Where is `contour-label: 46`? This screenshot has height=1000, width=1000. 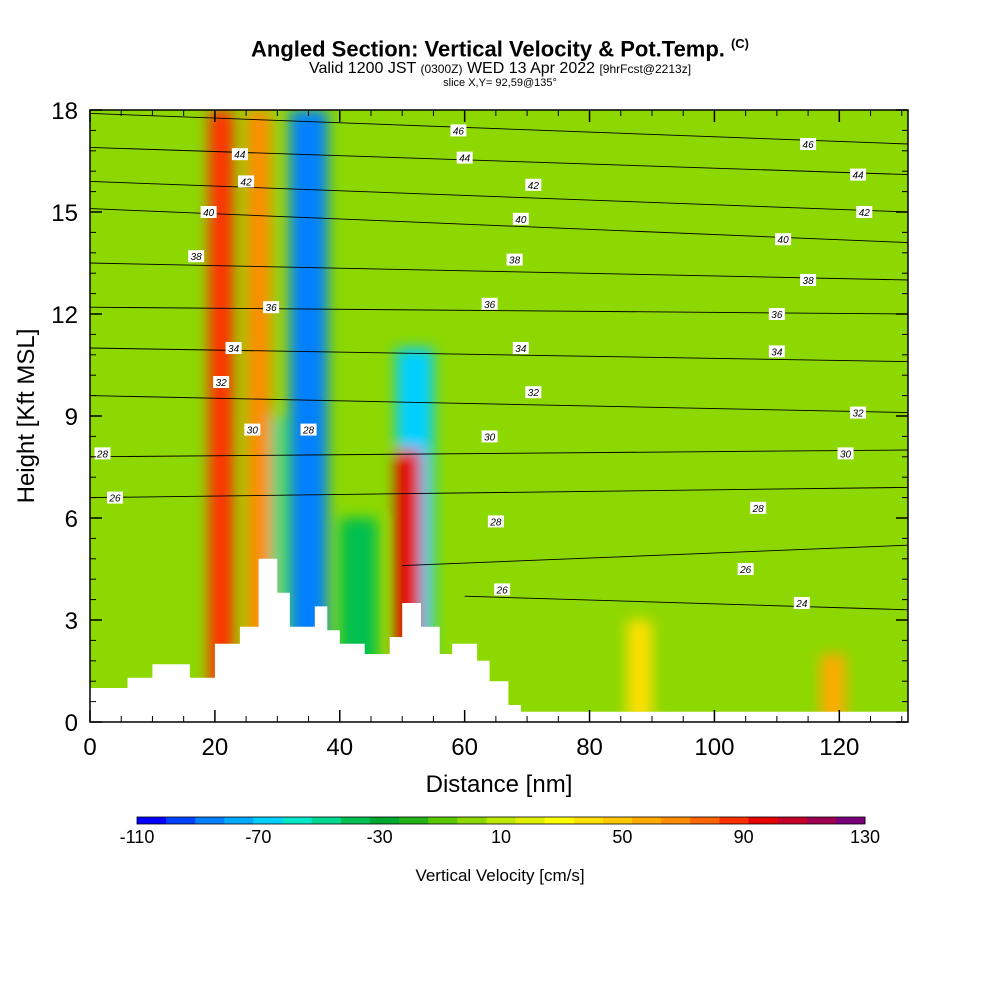
contour-label: 46 is located at coordinates (459, 131).